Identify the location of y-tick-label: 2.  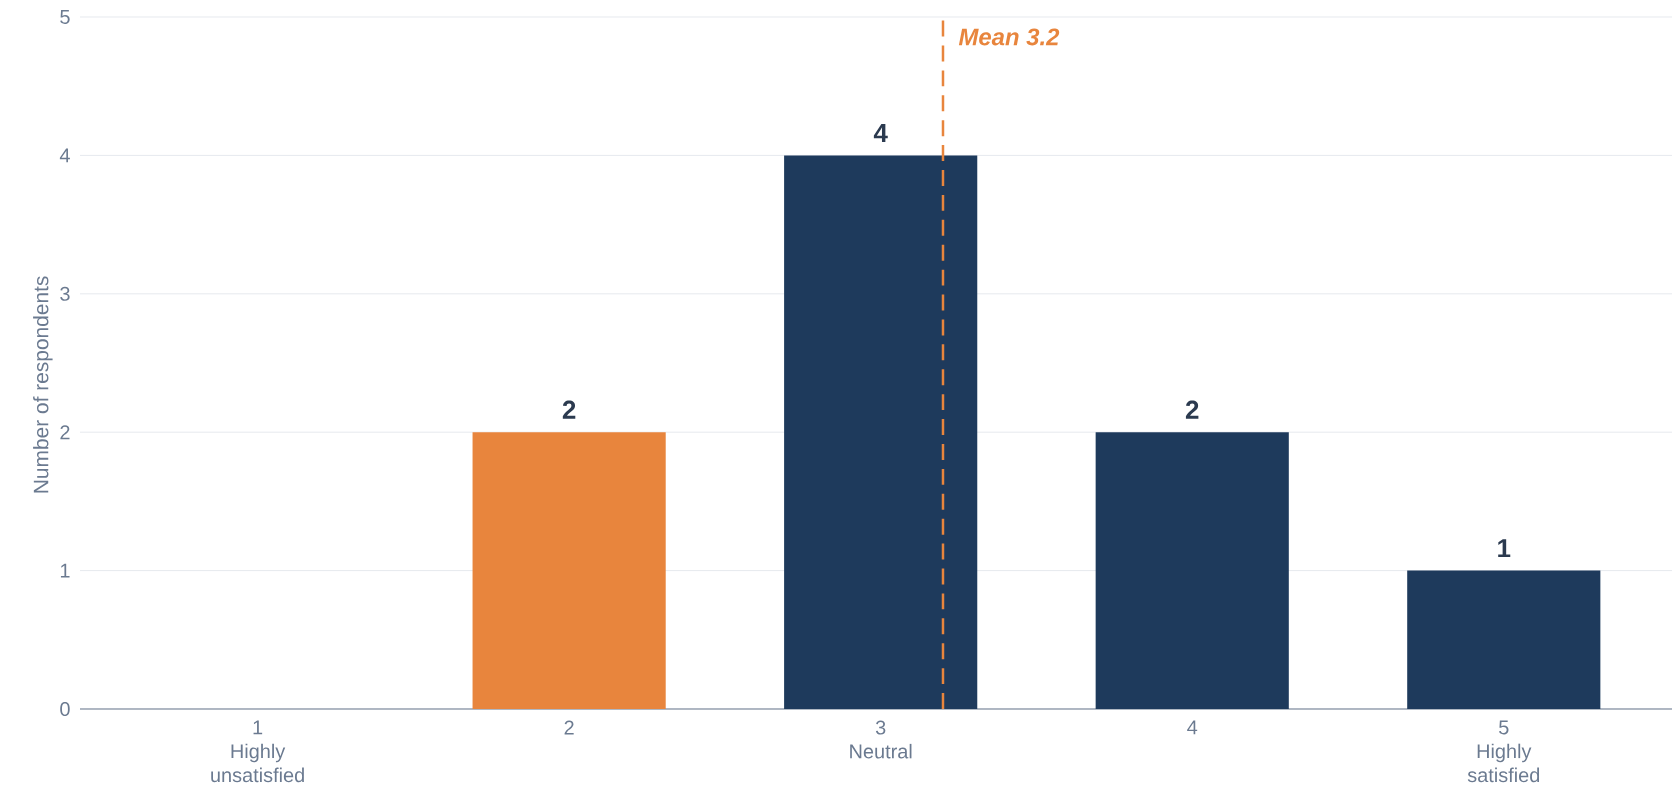
(65, 432).